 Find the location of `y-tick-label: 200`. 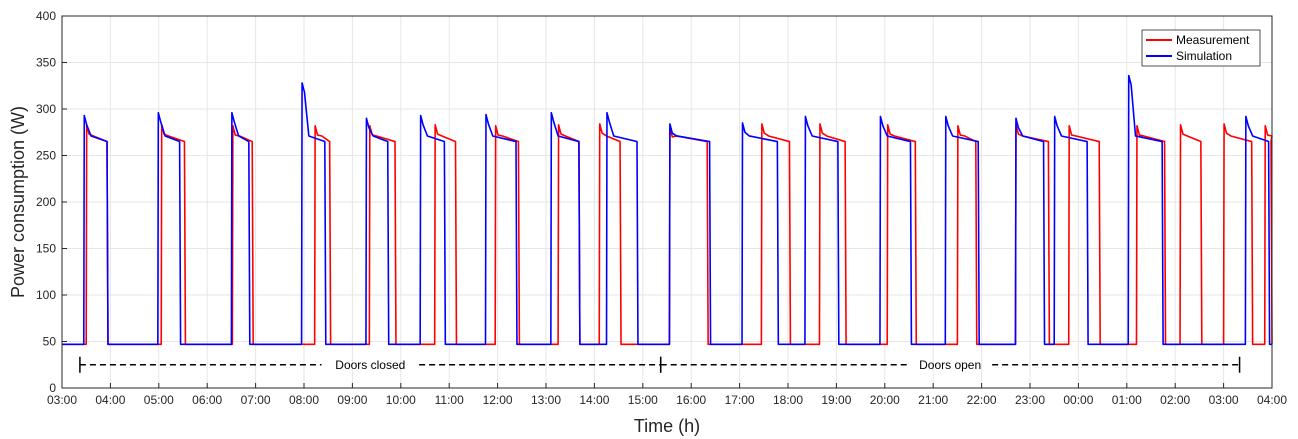

y-tick-label: 200 is located at coordinates (46, 202).